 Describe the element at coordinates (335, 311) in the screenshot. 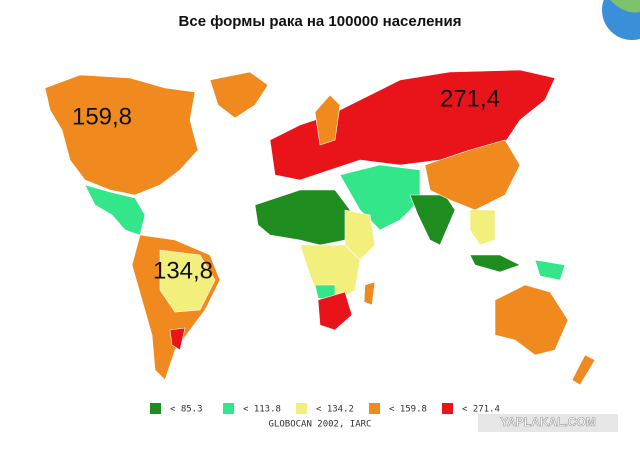

I see `south-africa` at that location.